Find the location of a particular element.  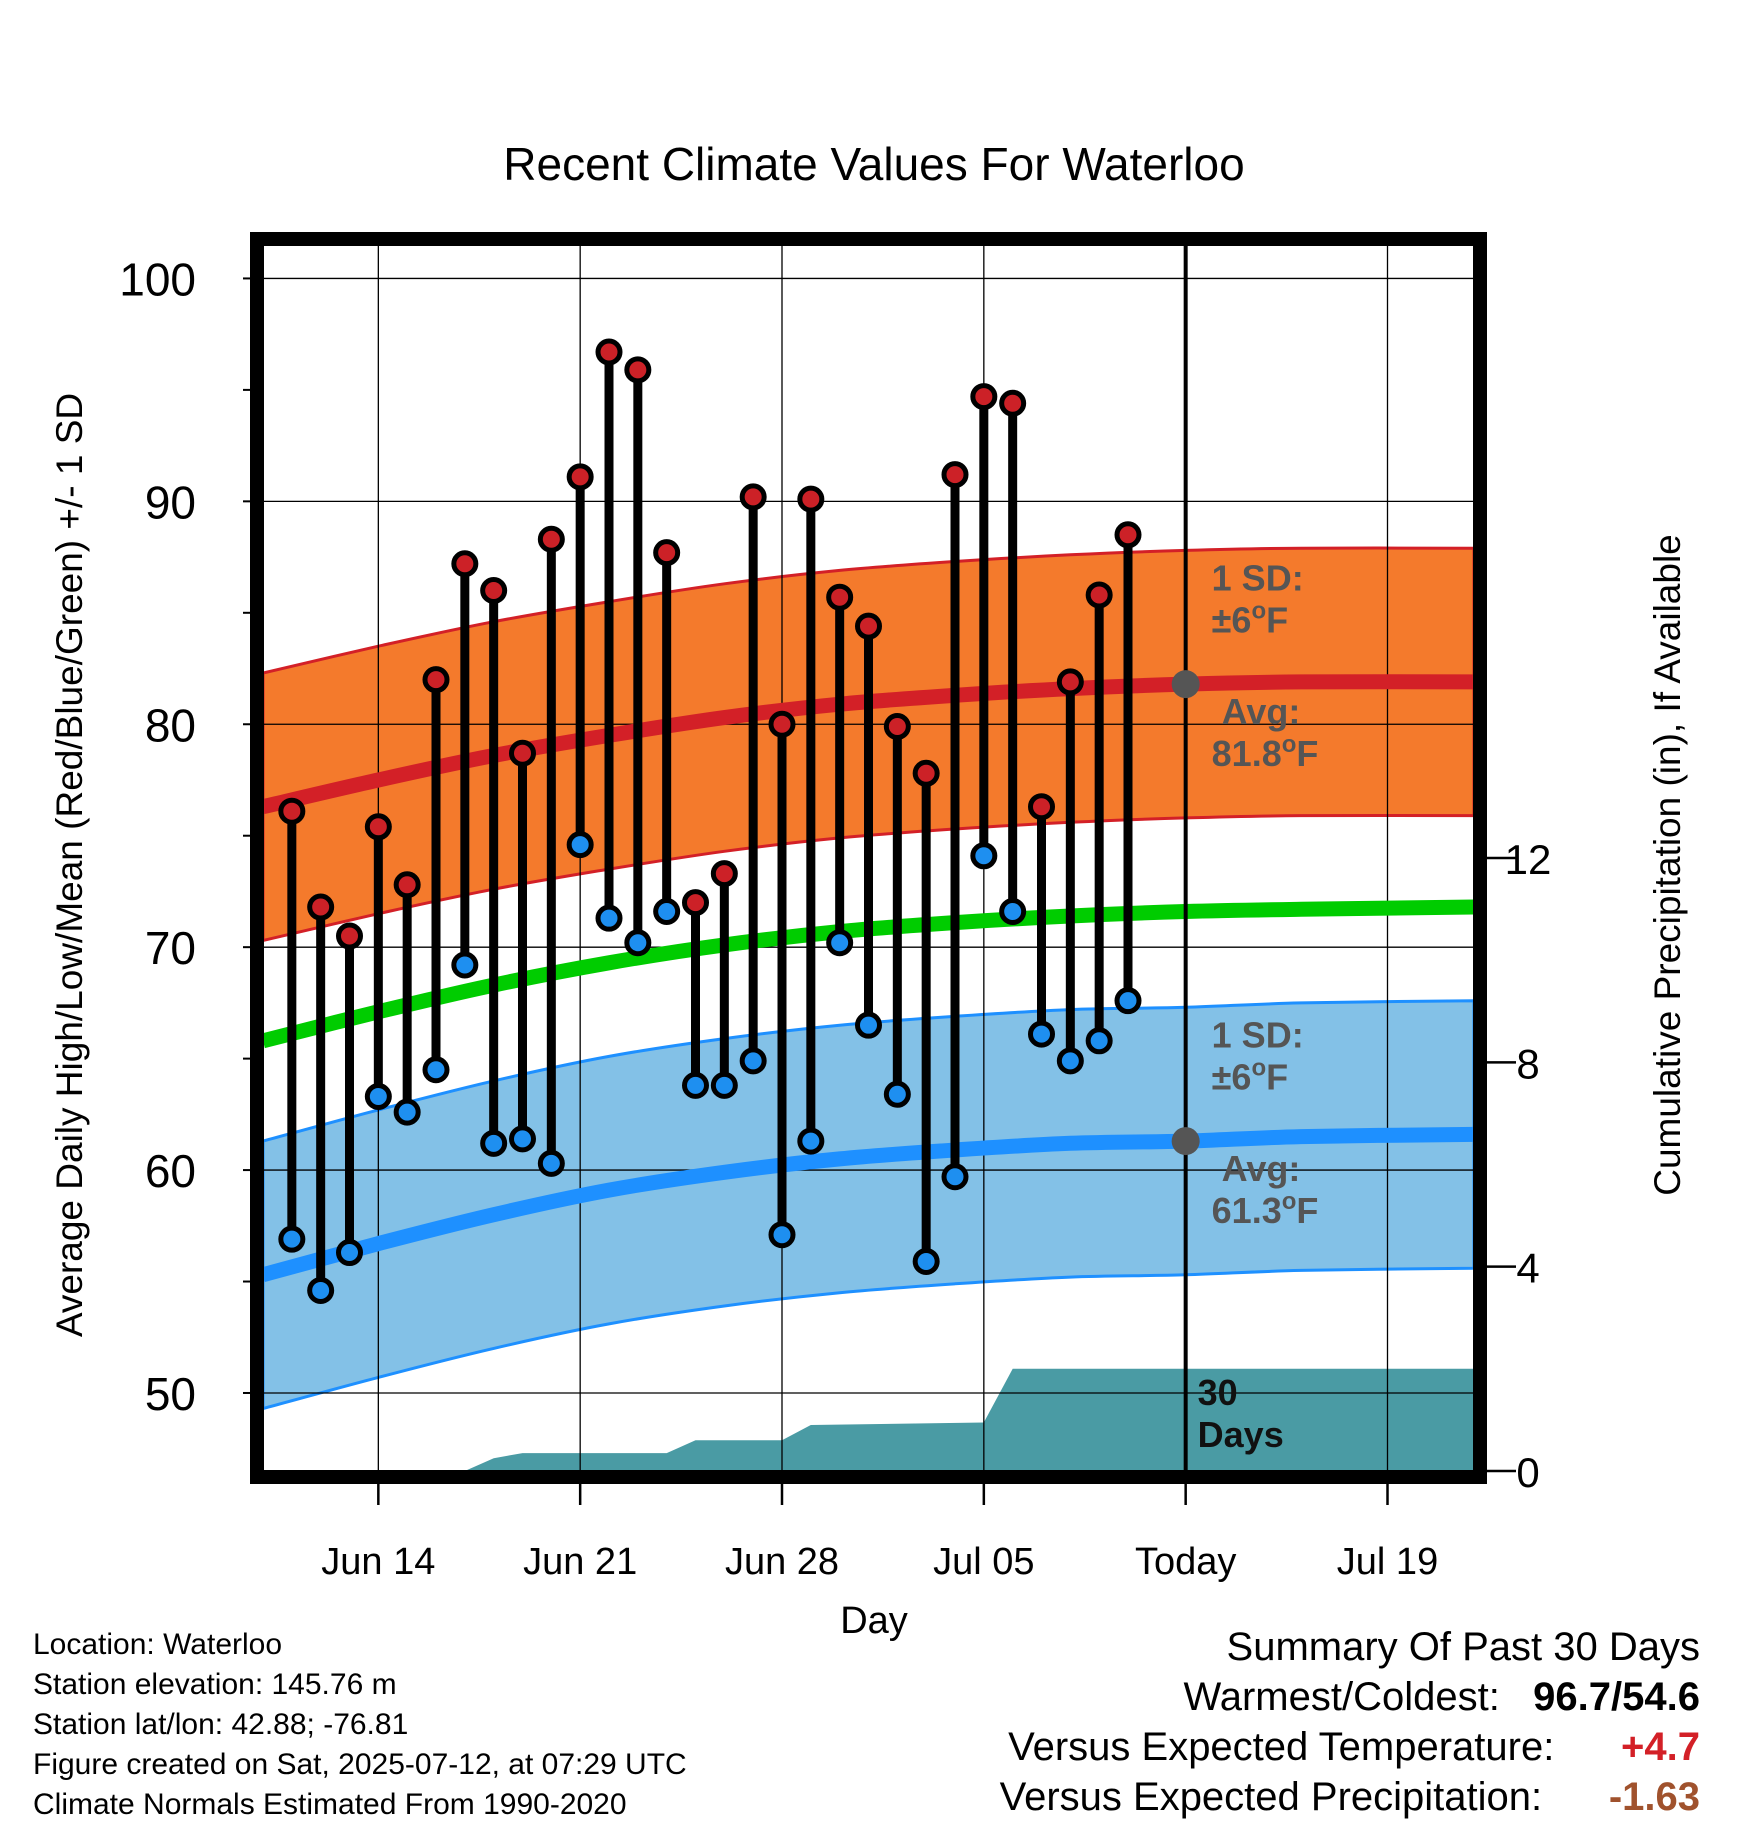

y-axis-left: 50 60 70 80 90 100 is located at coordinates (188, 836).